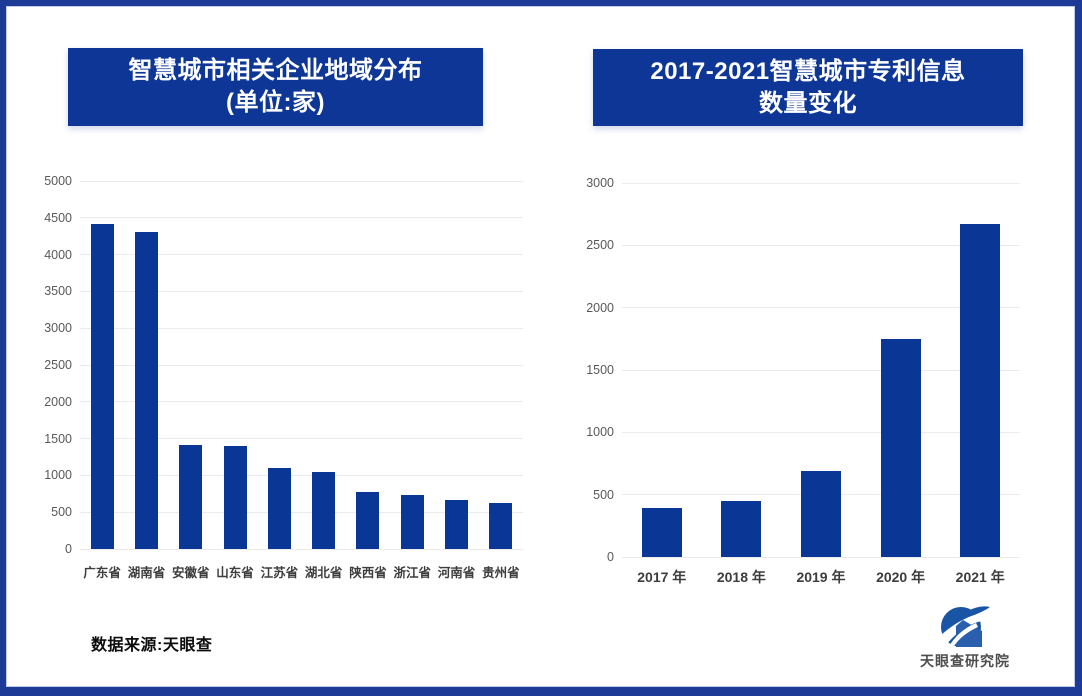 The height and width of the screenshot is (696, 1082). I want to click on y-tick-label: 4000, so click(58, 254).